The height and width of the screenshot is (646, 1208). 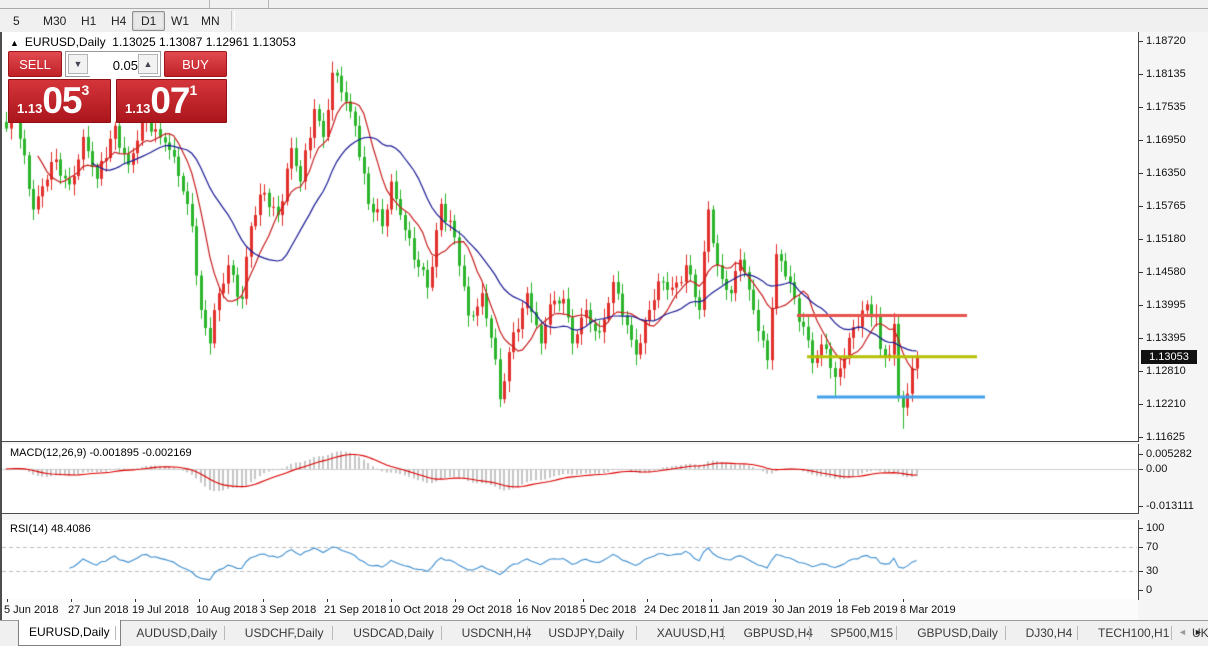 I want to click on chart-tab-xauusd-h1: XAUUSD,H1, so click(x=691, y=633).